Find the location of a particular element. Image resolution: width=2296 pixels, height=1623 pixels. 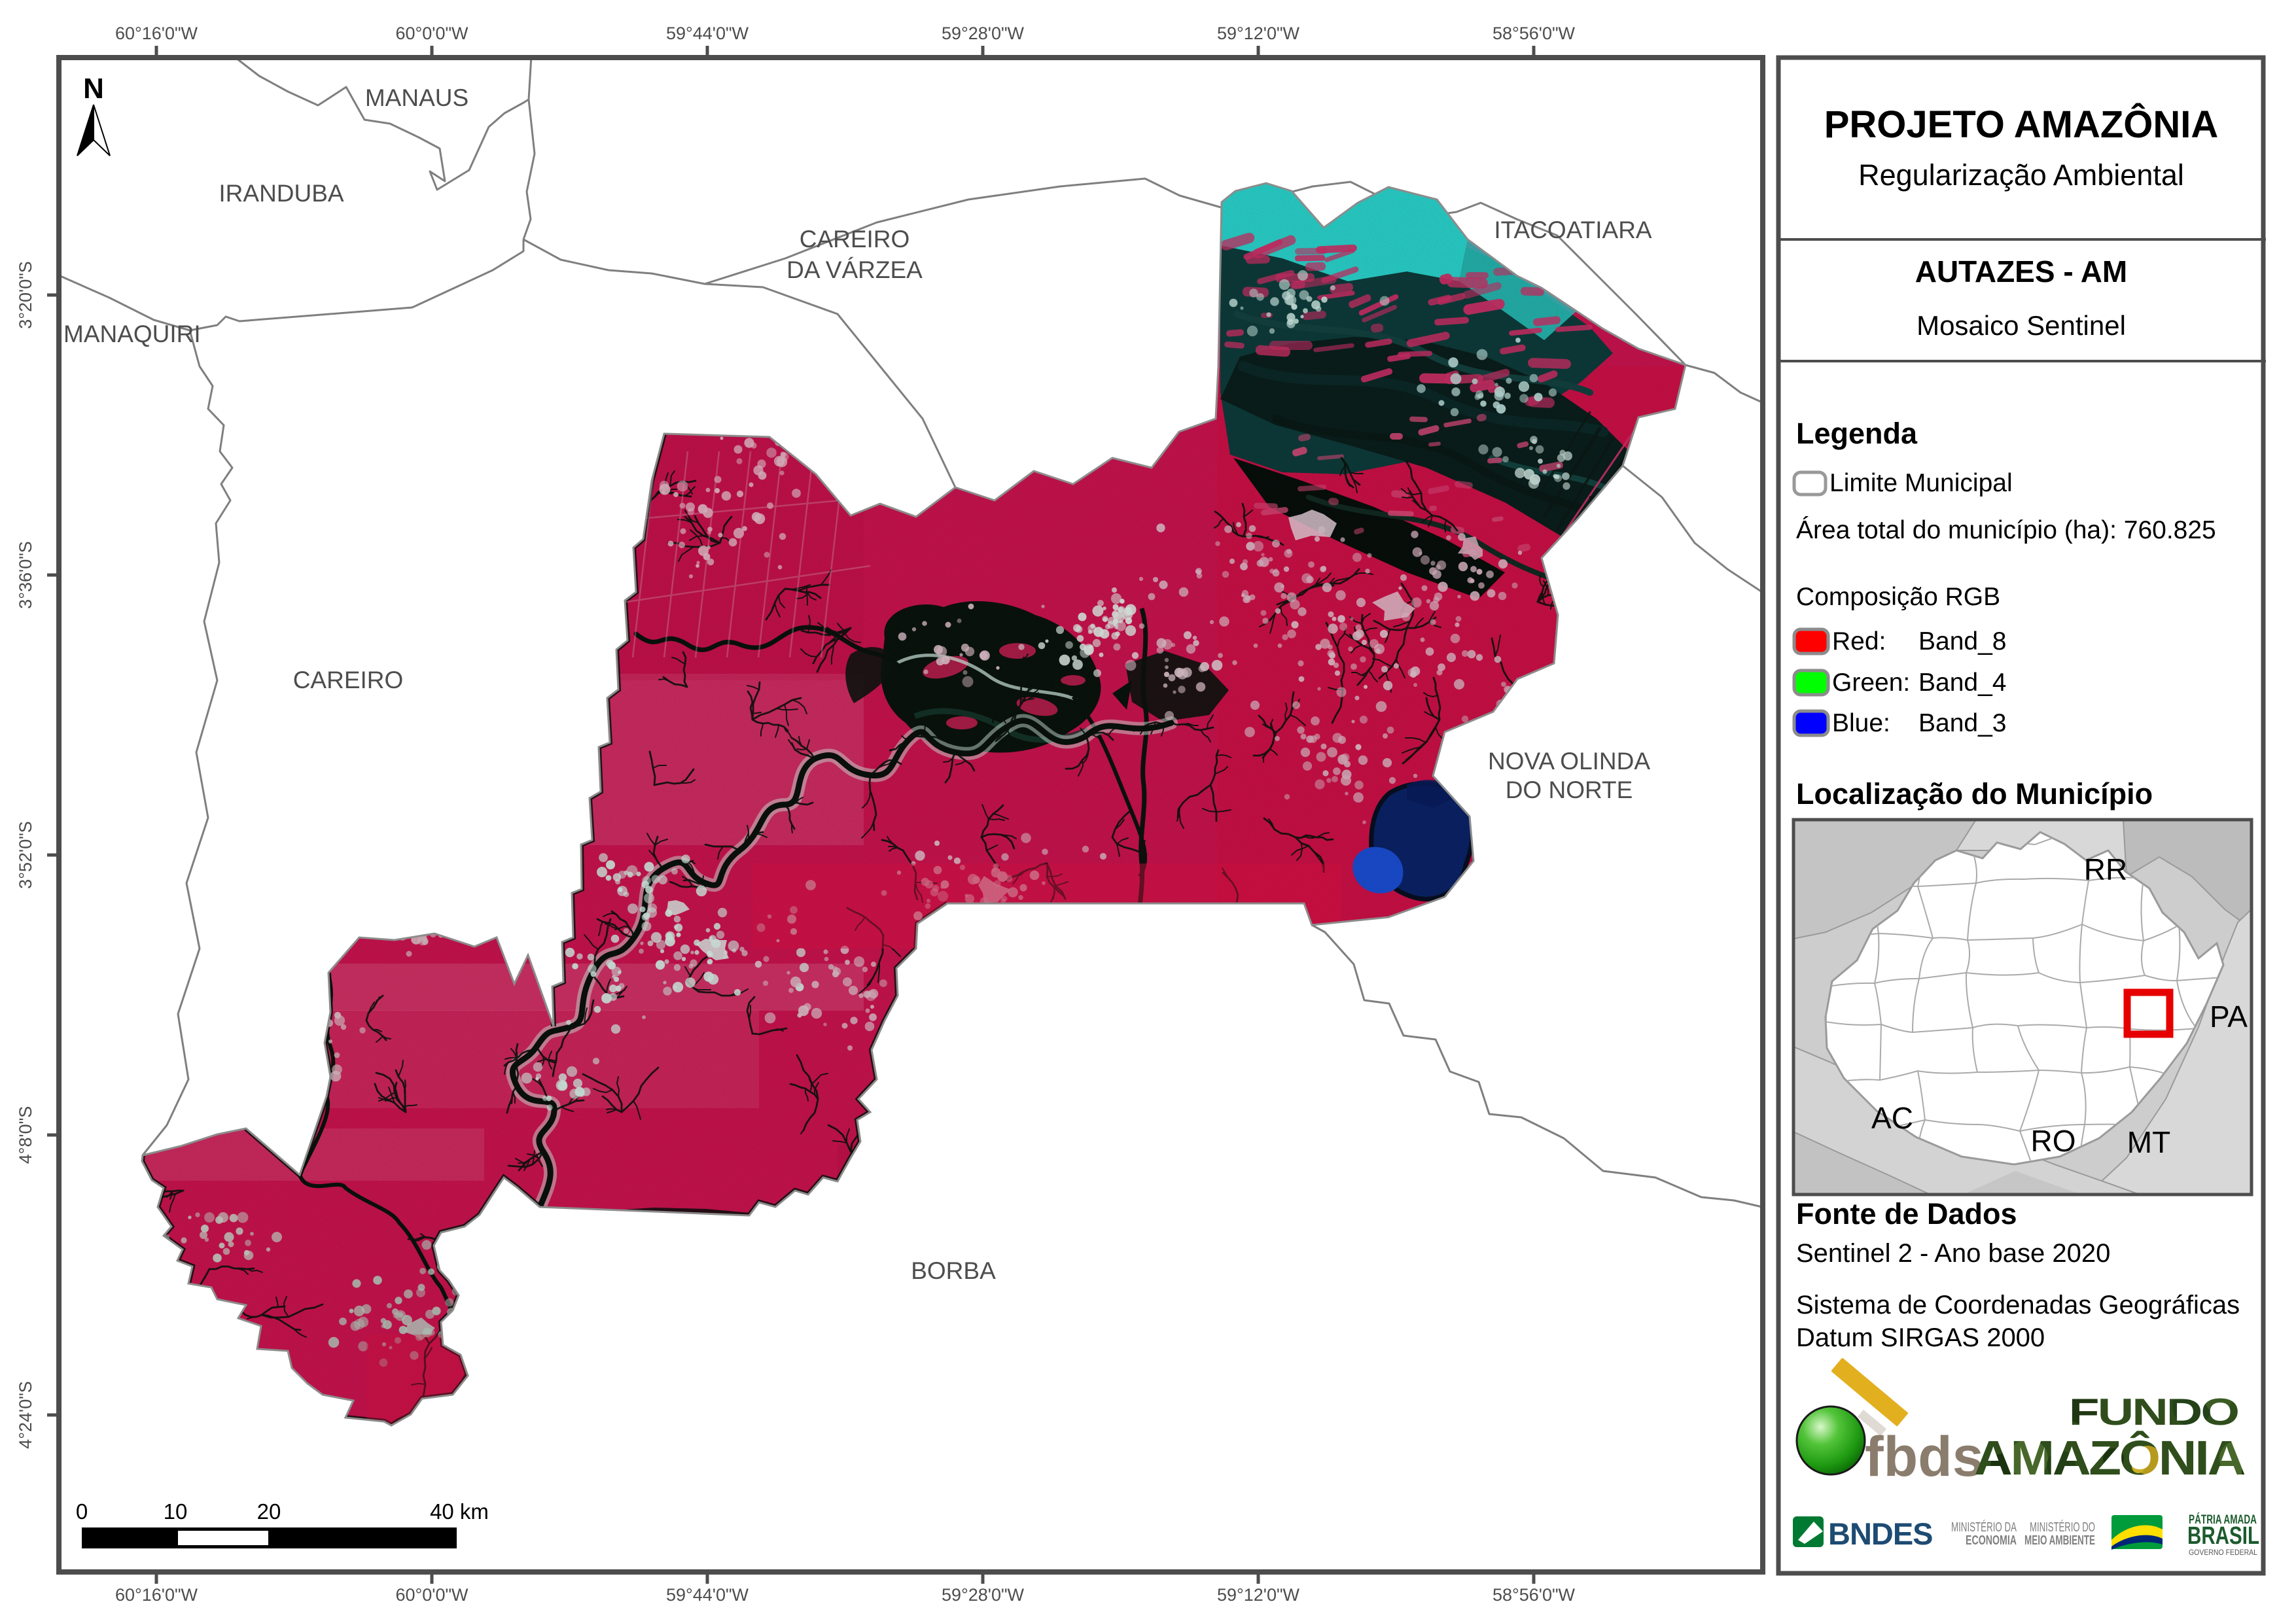

svg-text: 3°52'0"S is located at coordinates (25, 855).